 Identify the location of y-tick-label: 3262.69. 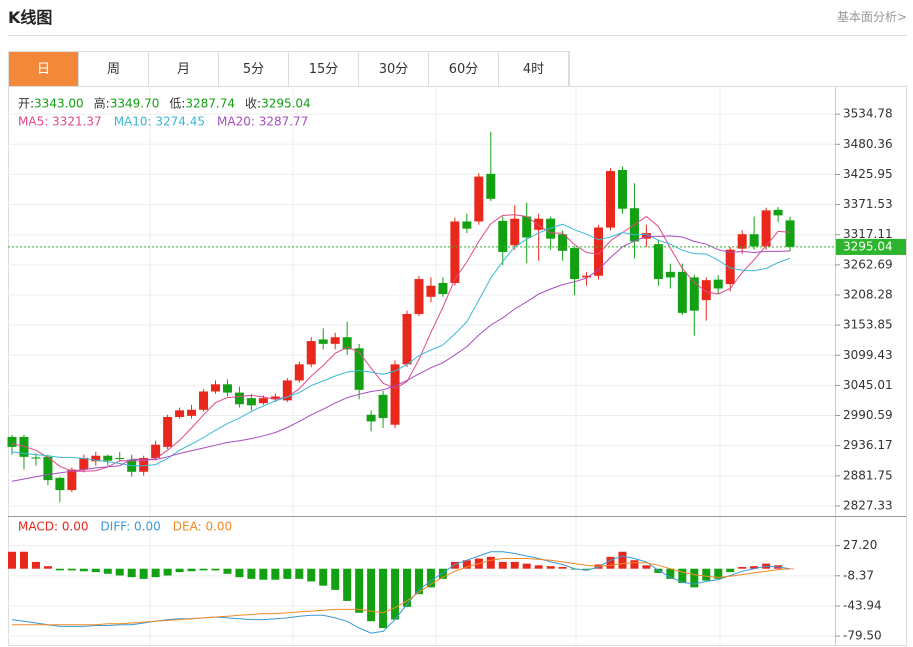
(868, 264).